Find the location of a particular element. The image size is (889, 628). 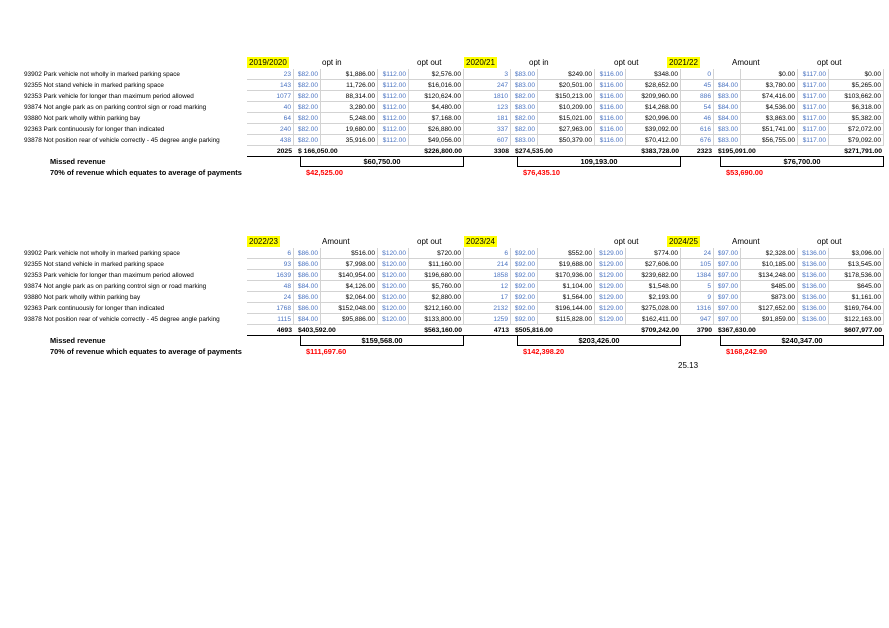

total-opt-in: $505,816.00 is located at coordinates (534, 330).